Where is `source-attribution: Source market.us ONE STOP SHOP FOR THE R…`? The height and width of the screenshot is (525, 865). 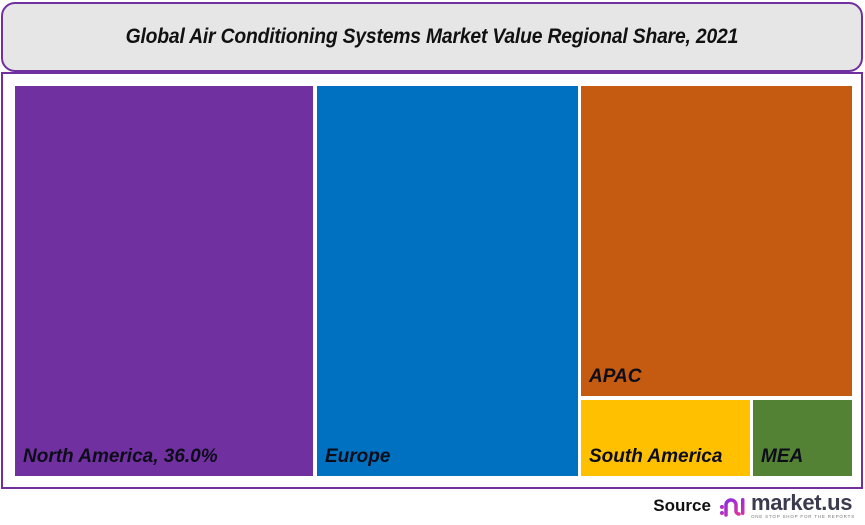
source-attribution: Source market.us ONE STOP SHOP FOR THE R… is located at coordinates (754, 506).